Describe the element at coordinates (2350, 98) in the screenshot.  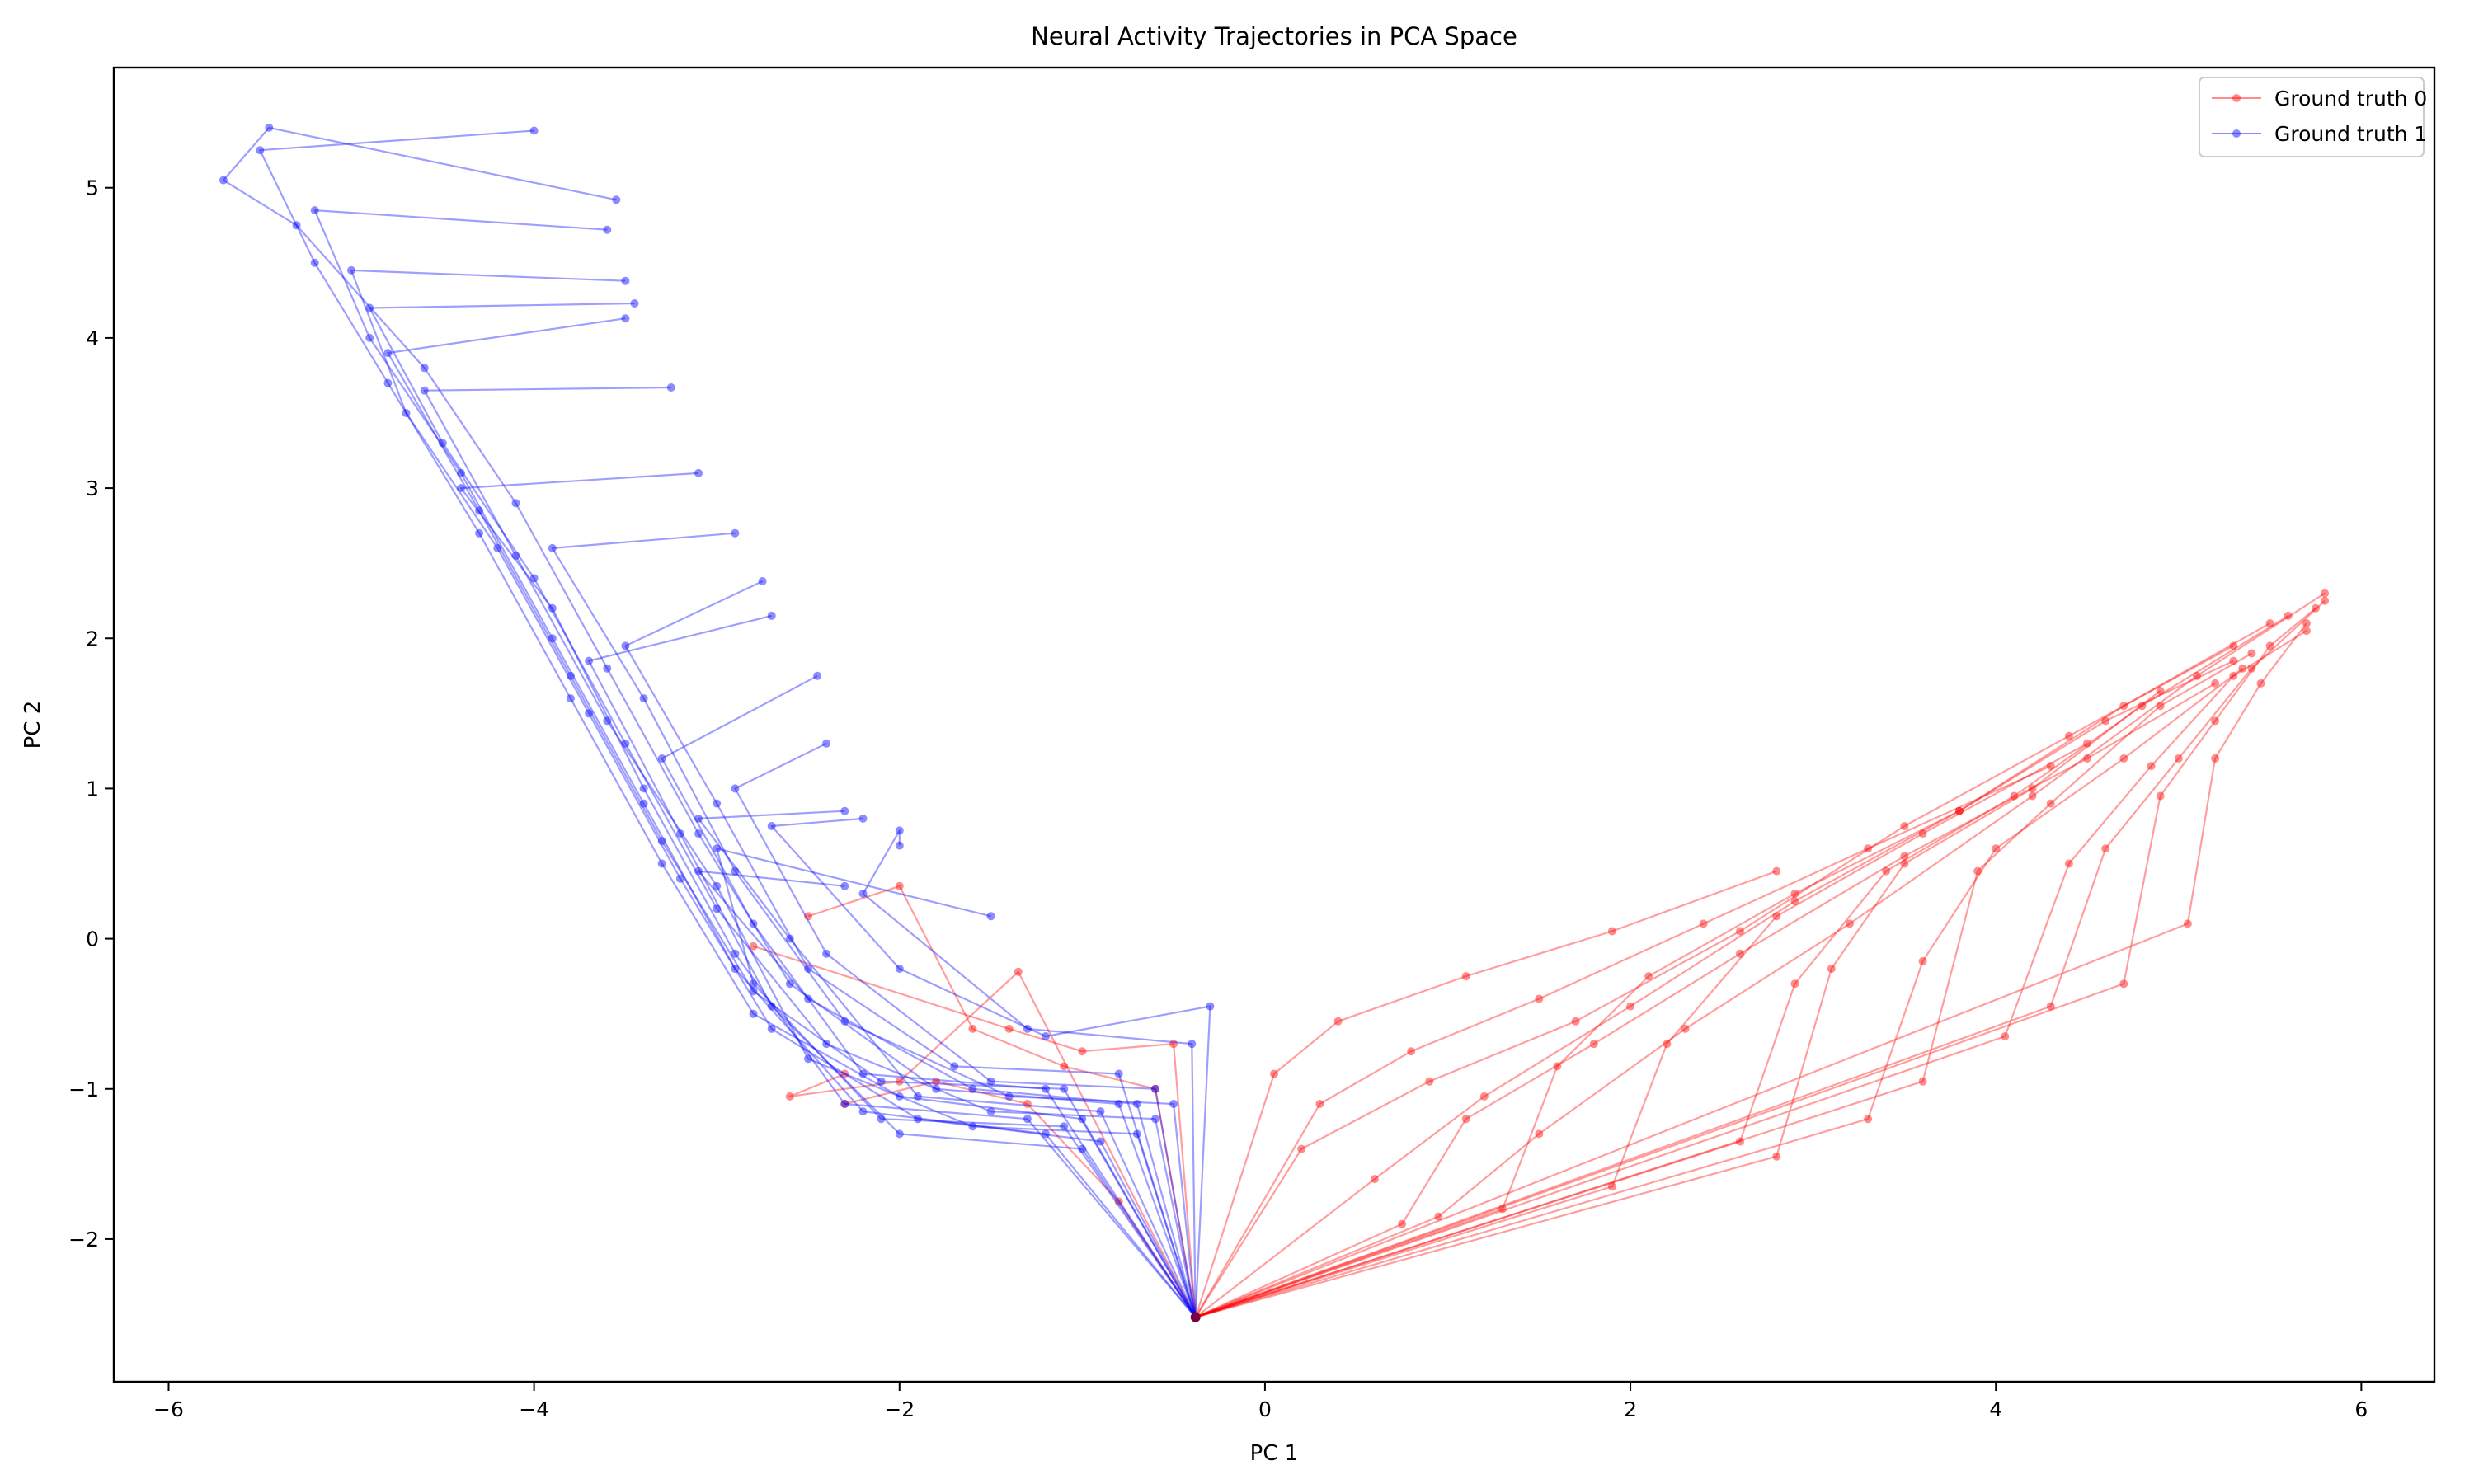
I see `legend-label-ground-truth-0: Ground truth 0` at that location.